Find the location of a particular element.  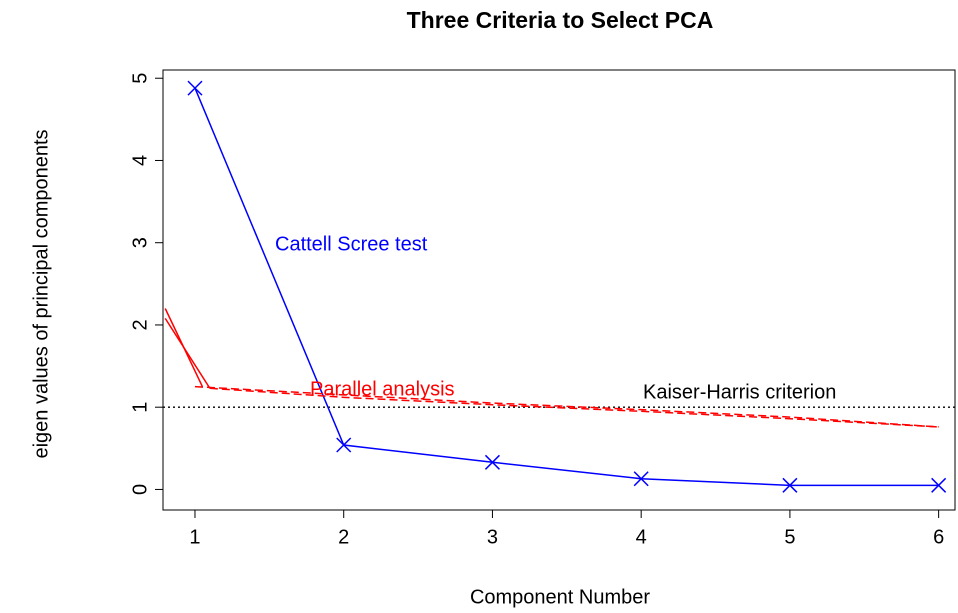

y-tick-label: 3 is located at coordinates (140, 242).